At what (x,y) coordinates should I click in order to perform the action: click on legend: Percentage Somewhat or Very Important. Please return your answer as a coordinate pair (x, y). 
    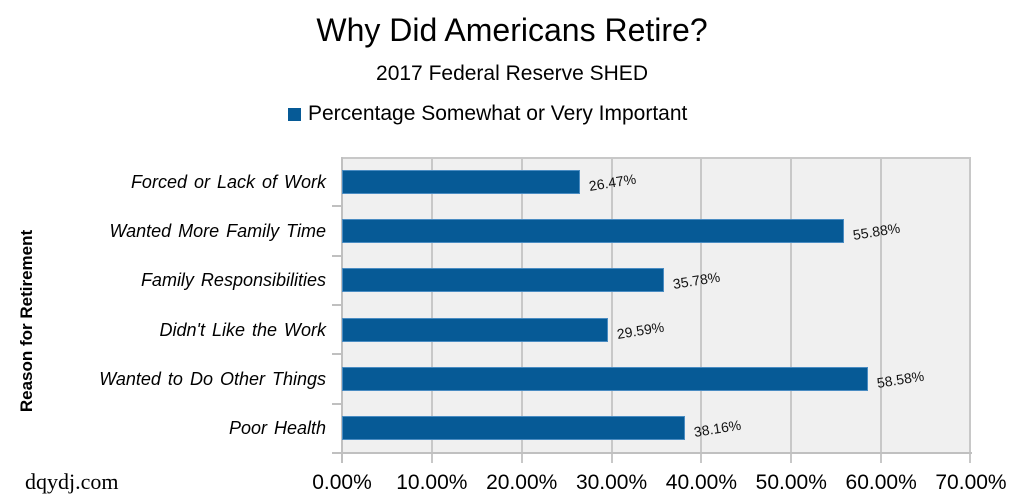
    Looking at the image, I should click on (487, 114).